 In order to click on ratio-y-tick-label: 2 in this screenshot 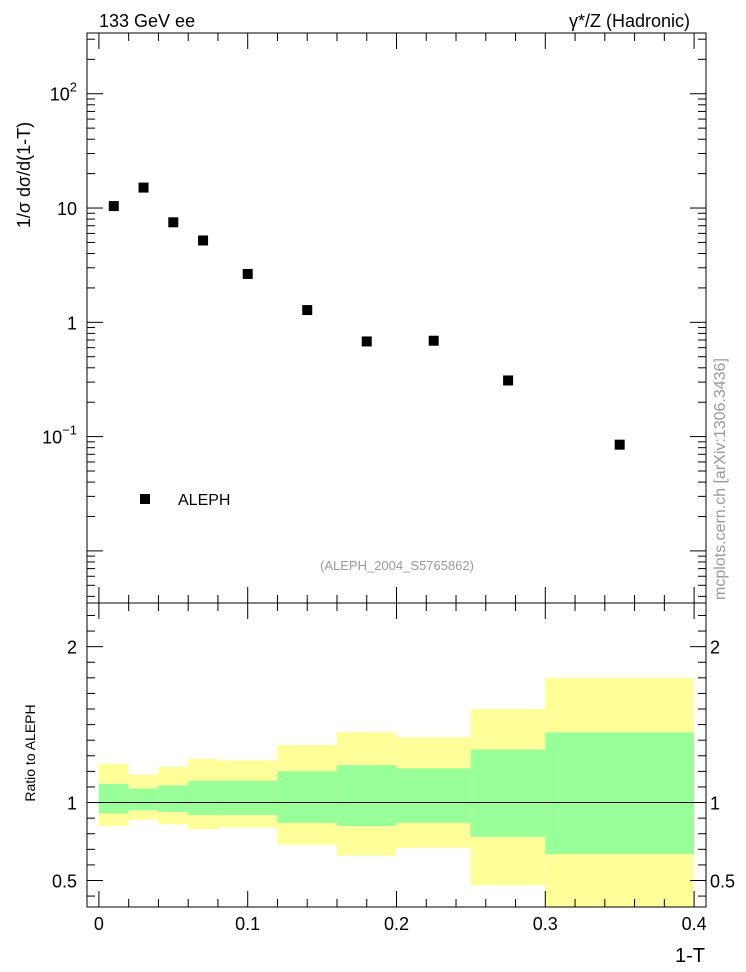, I will do `click(72, 648)`.